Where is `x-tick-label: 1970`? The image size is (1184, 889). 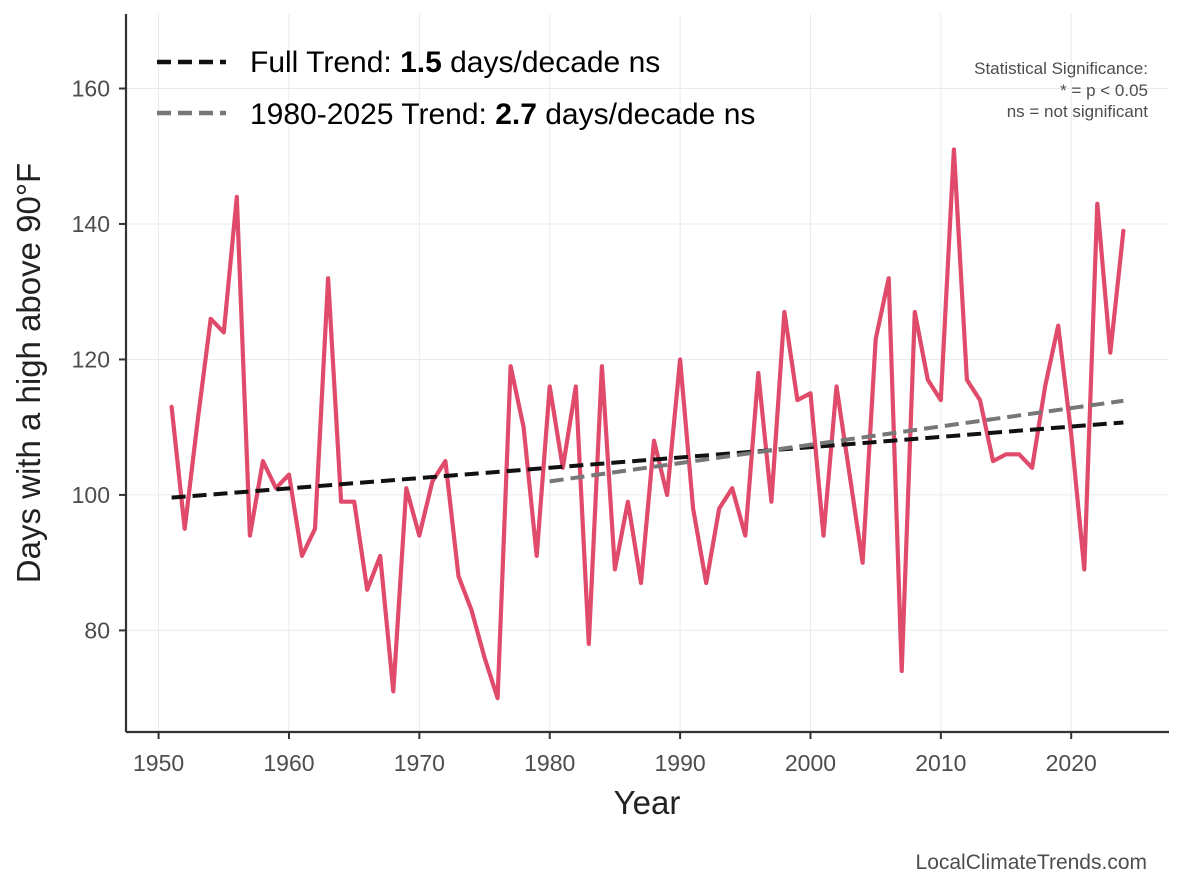
x-tick-label: 1970 is located at coordinates (419, 763).